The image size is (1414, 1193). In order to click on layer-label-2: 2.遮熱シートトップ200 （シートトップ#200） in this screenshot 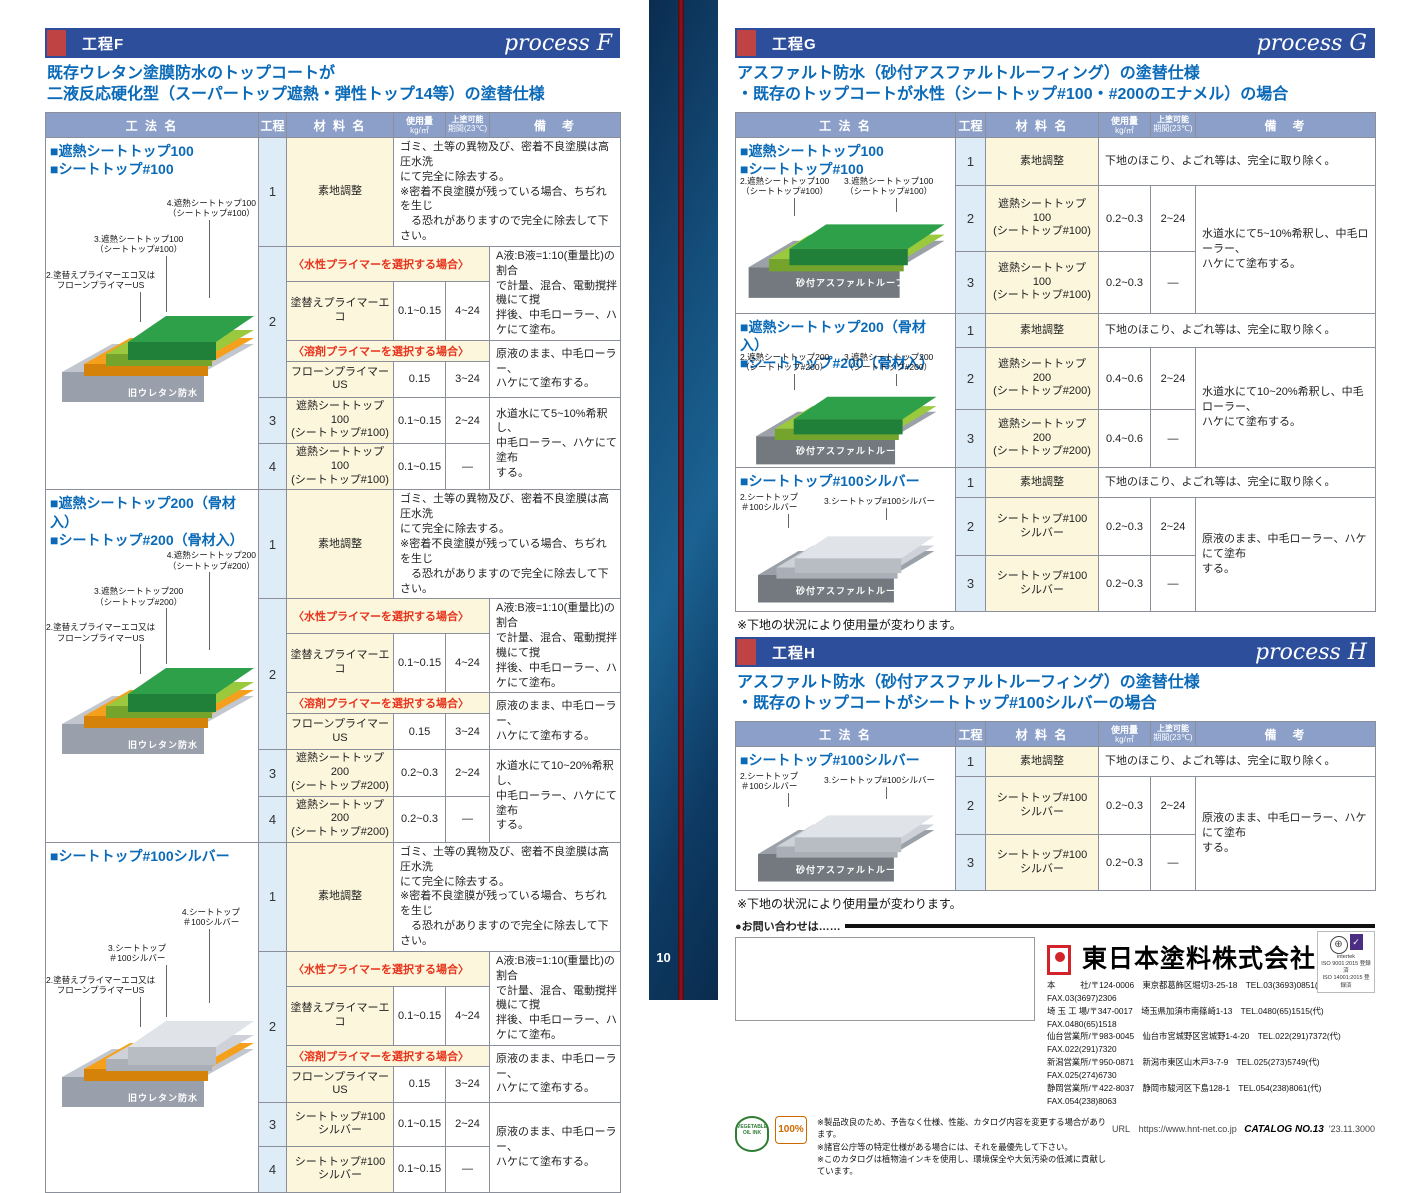, I will do `click(785, 362)`.